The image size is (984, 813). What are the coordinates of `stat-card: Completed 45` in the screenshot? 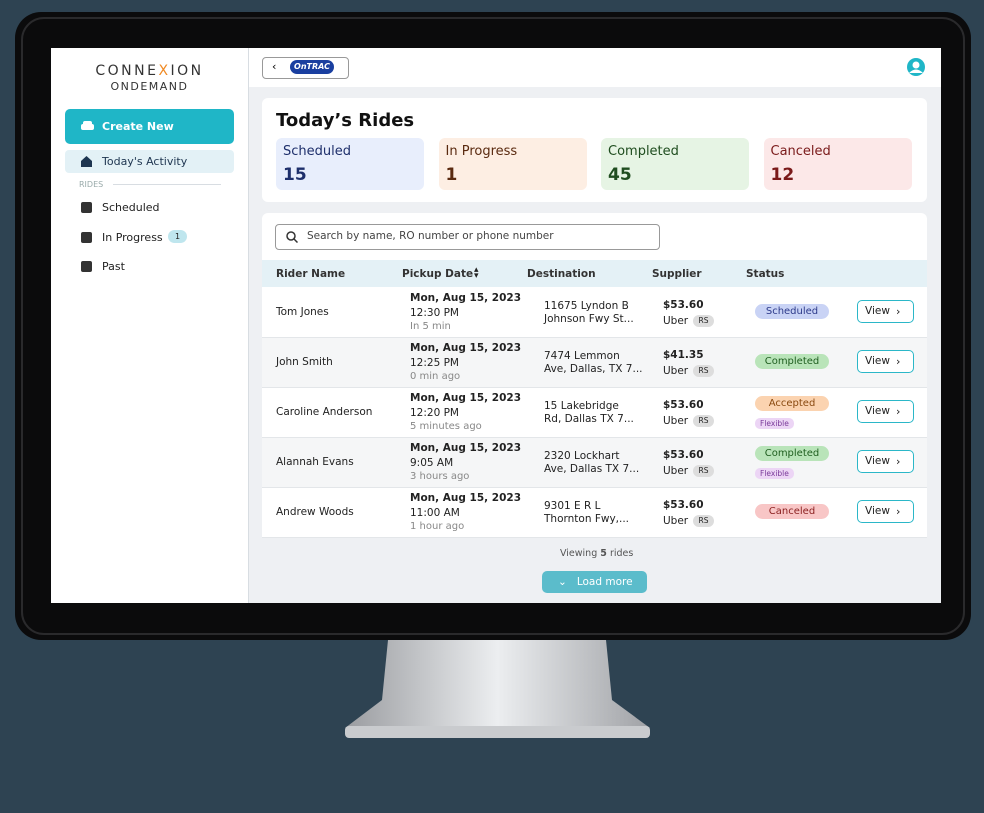 It's located at (675, 164).